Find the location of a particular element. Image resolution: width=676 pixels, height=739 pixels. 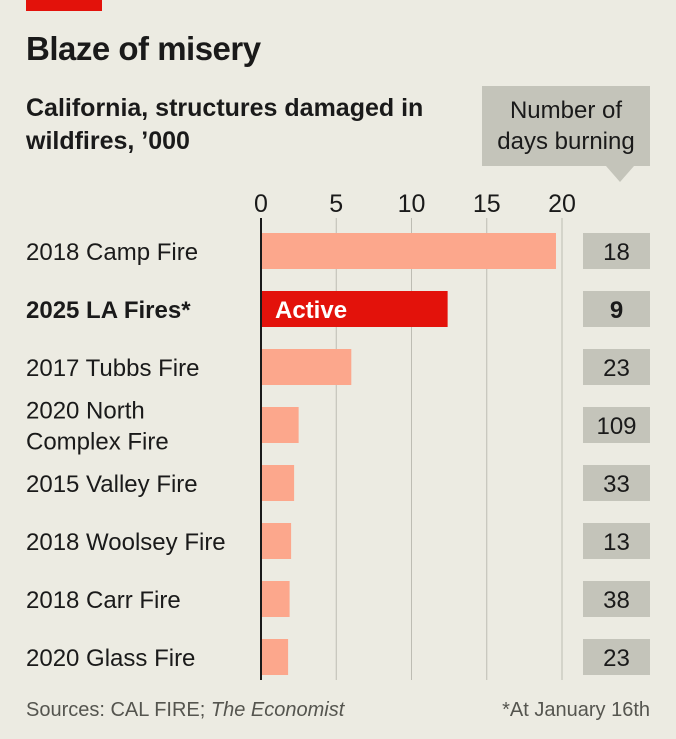

days-value: 18 is located at coordinates (616, 252).